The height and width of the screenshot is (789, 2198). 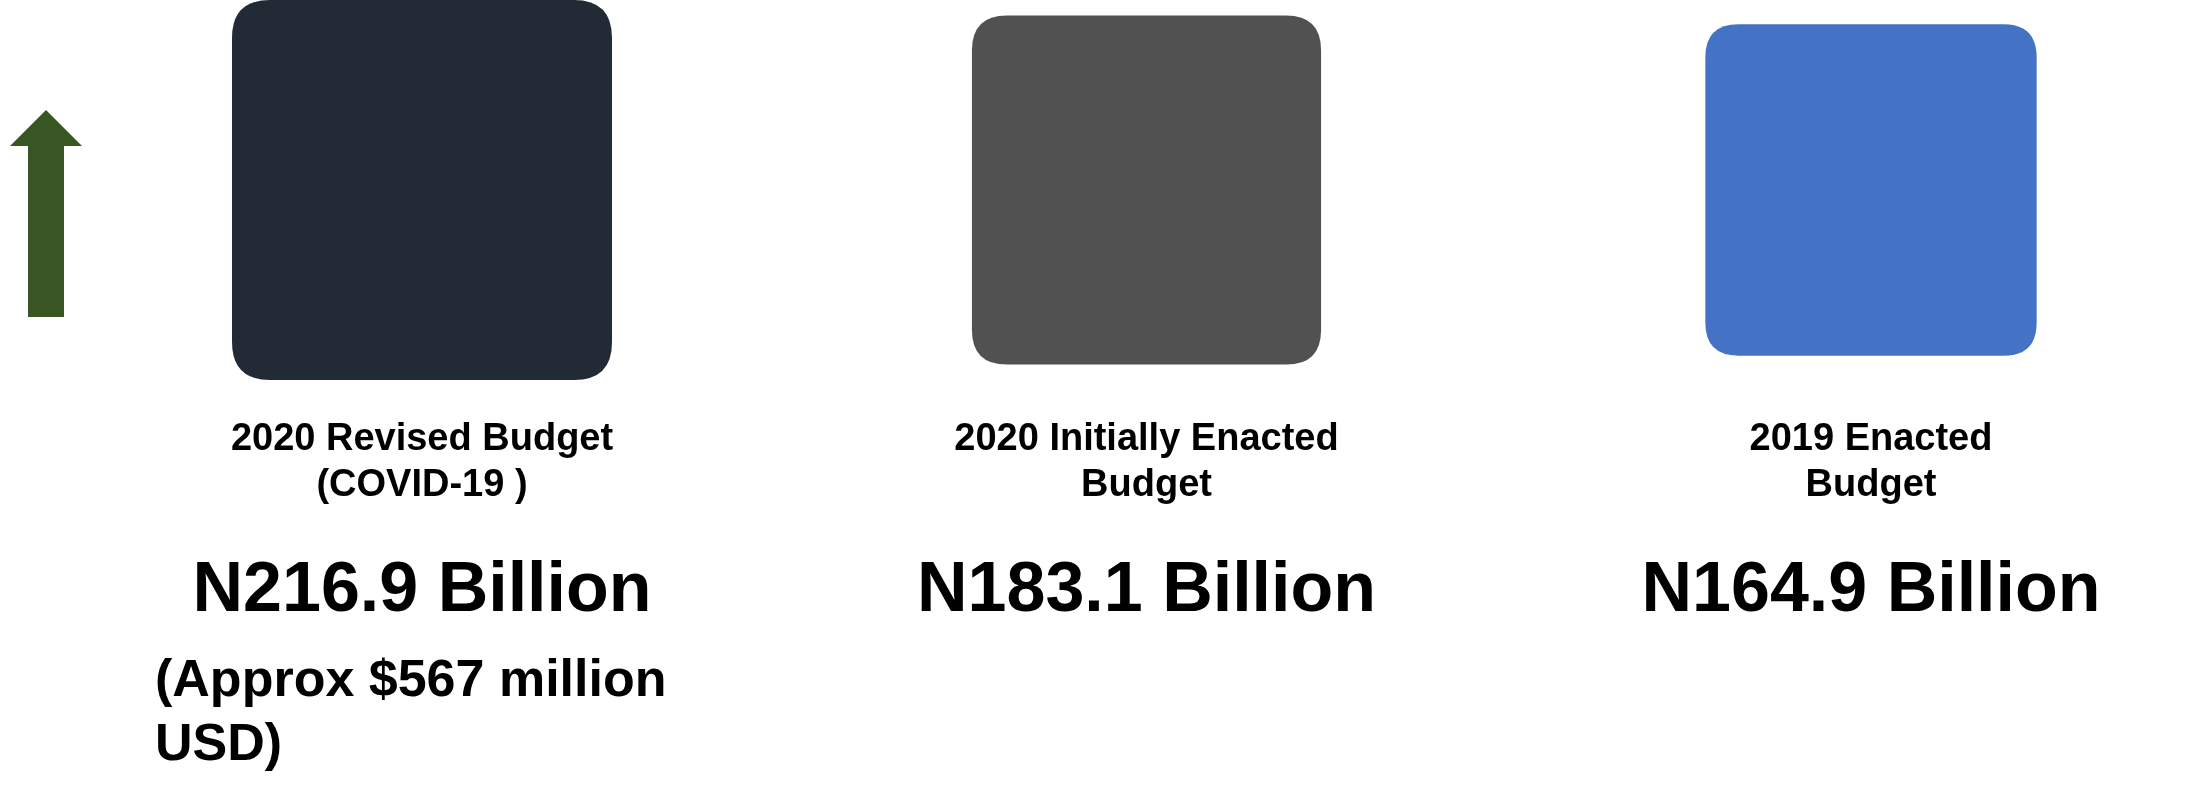 What do you see at coordinates (1146, 587) in the screenshot?
I see `data-label: N183.1 Billion` at bounding box center [1146, 587].